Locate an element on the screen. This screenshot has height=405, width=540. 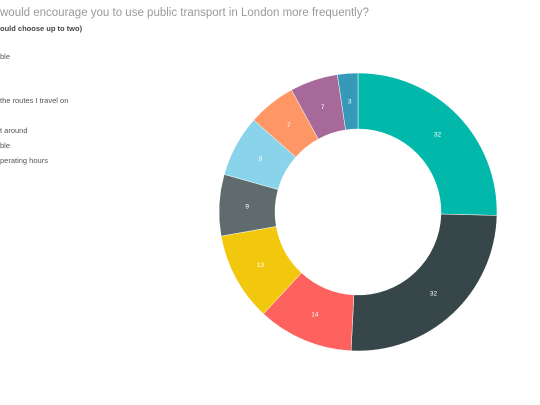
legend-item: perating hours is located at coordinates (24, 160).